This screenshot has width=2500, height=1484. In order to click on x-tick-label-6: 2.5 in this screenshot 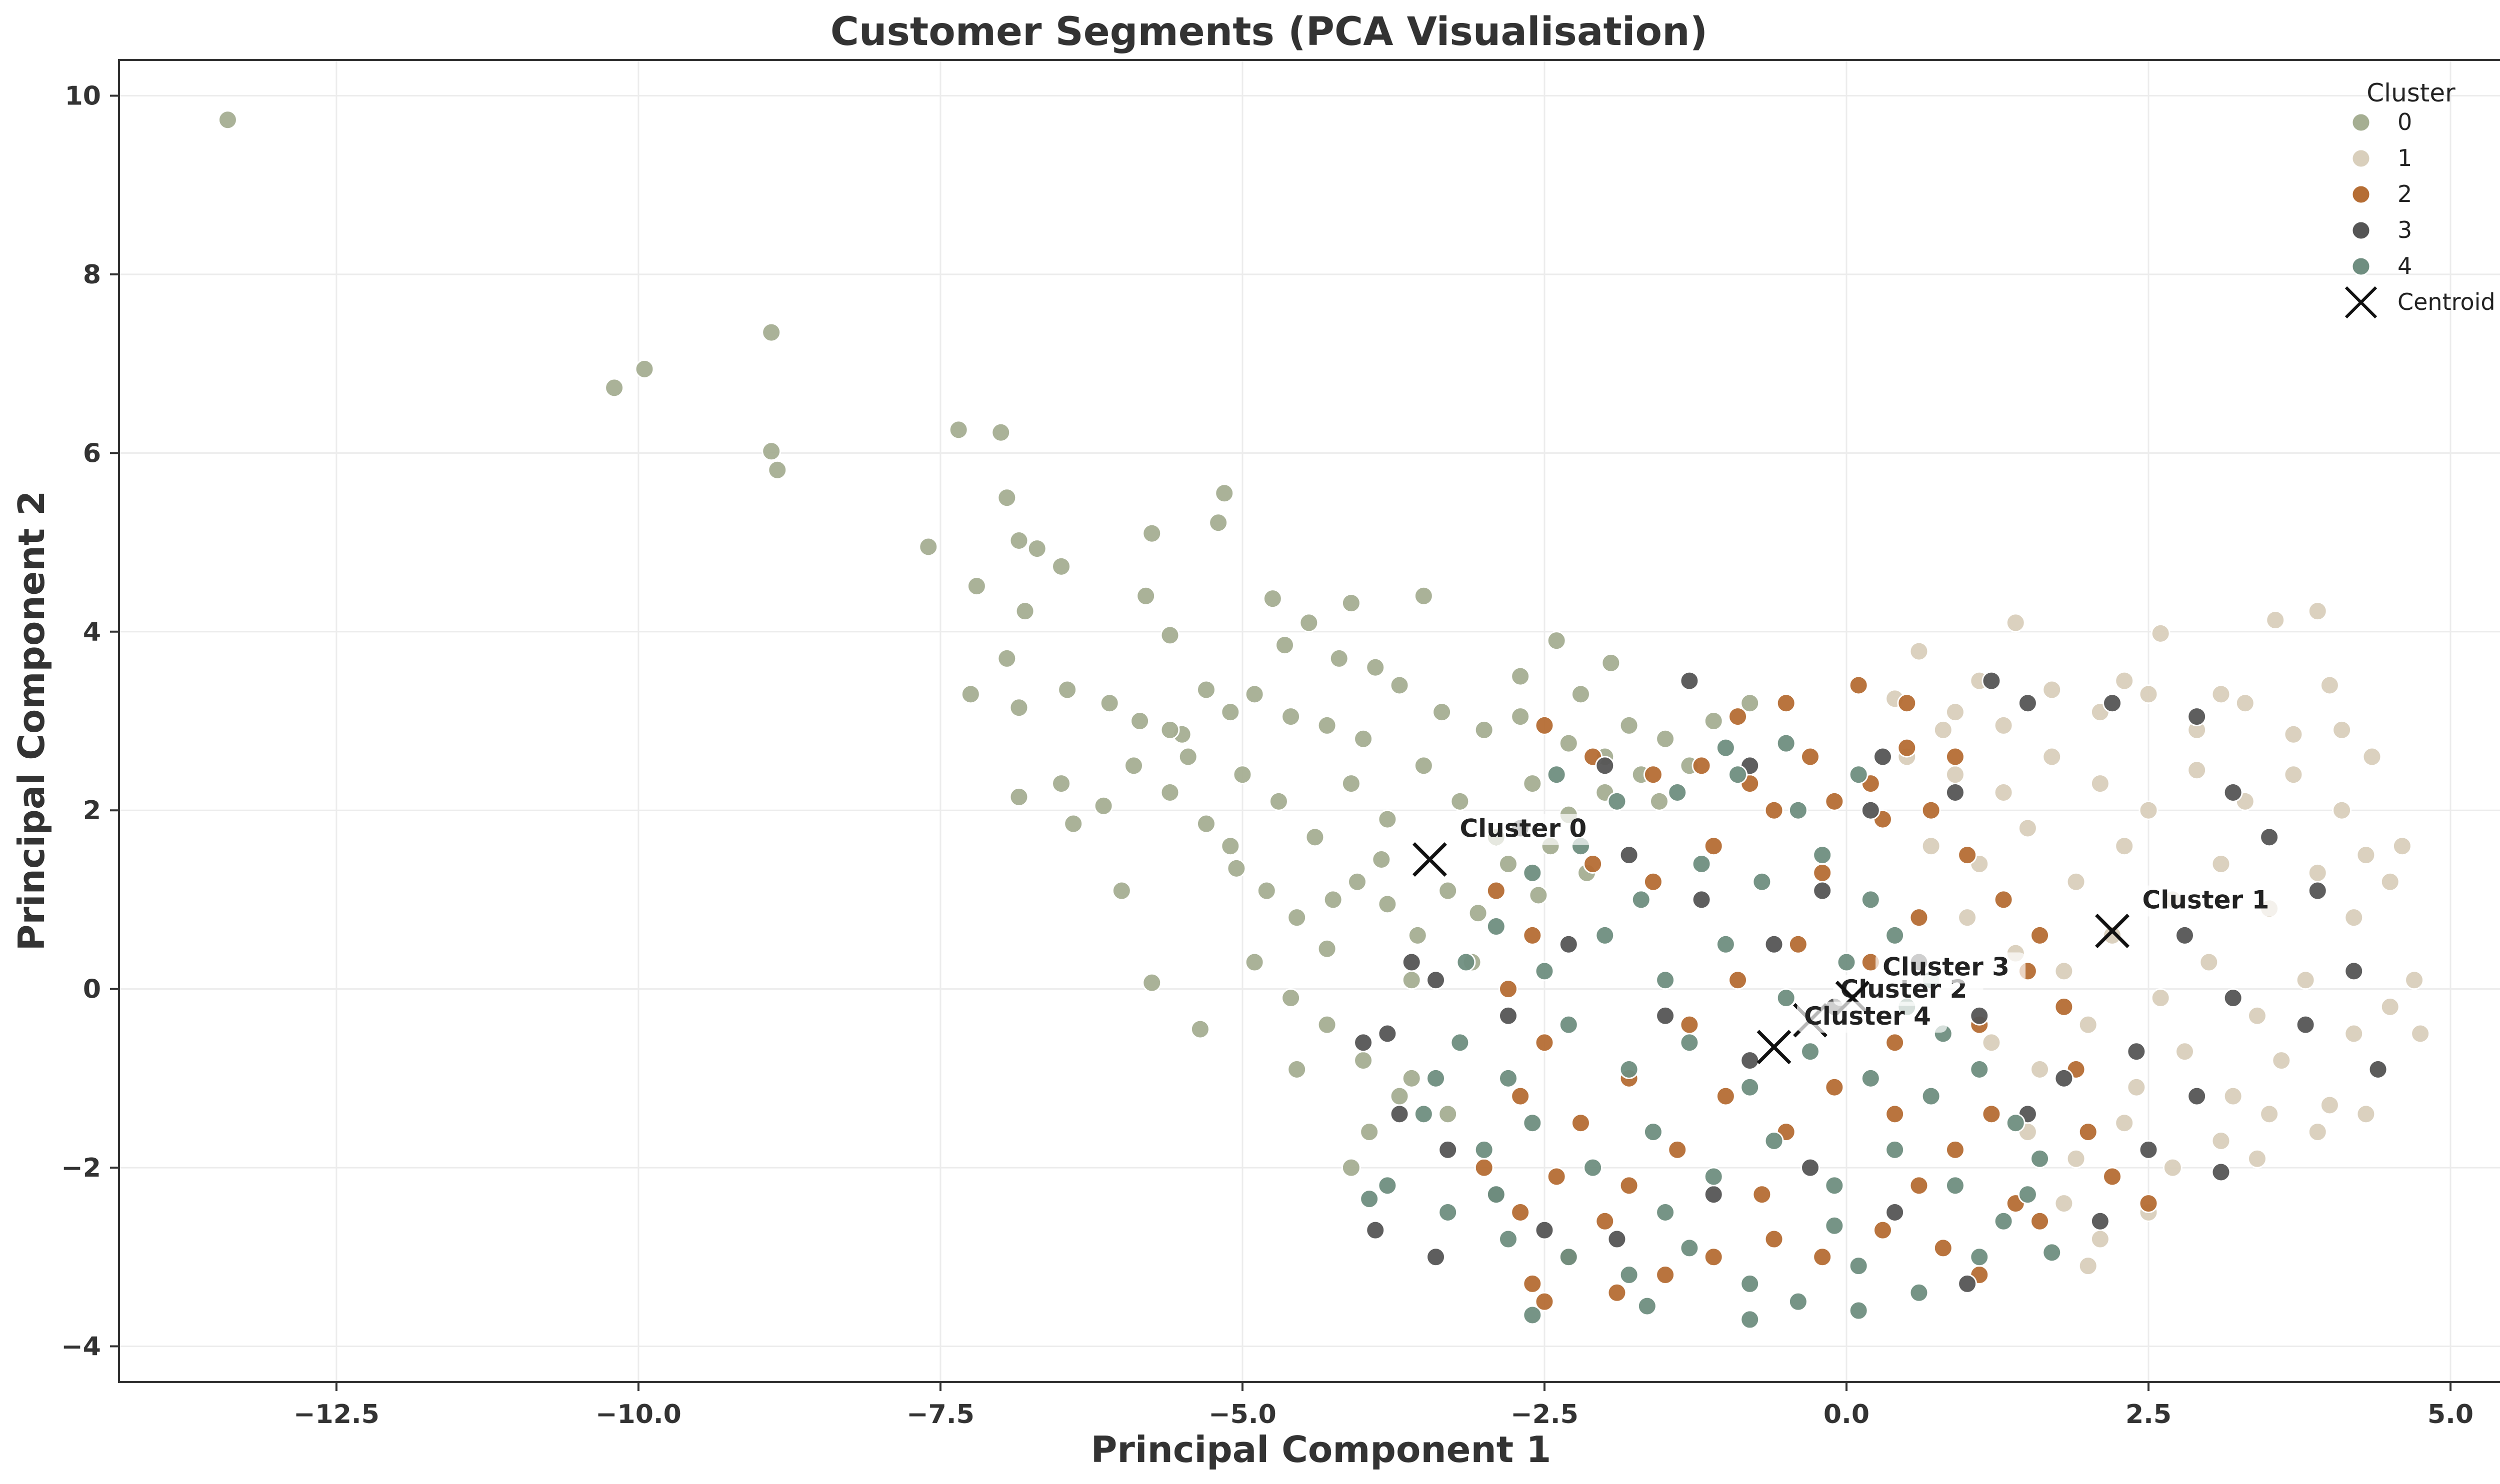, I will do `click(2149, 1415)`.